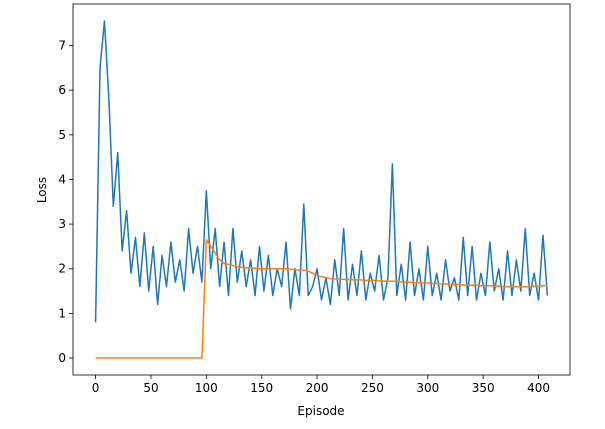 This screenshot has width=605, height=429. What do you see at coordinates (372, 388) in the screenshot?
I see `x-tick-label: 250` at bounding box center [372, 388].